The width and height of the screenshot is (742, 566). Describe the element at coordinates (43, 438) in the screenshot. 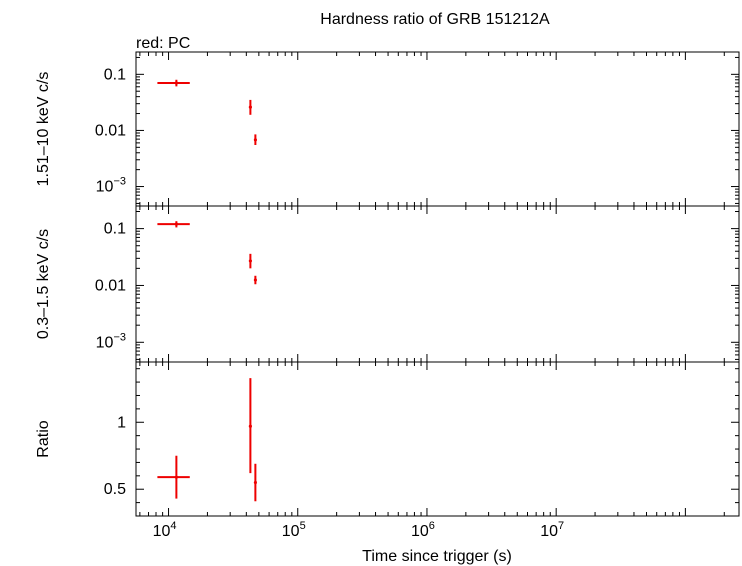

I see `y-axis-label: Ratio` at that location.